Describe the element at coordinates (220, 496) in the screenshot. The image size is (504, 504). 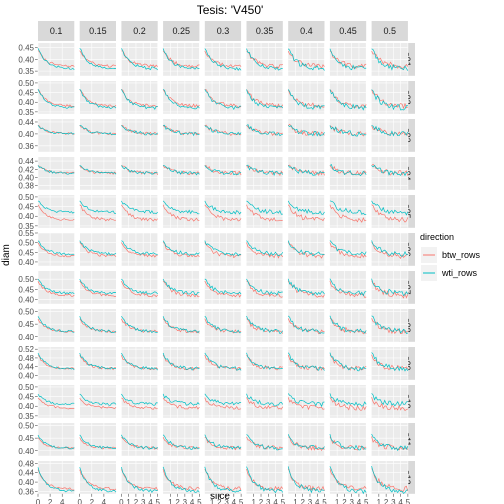
I see `x-axis-title: slice` at that location.